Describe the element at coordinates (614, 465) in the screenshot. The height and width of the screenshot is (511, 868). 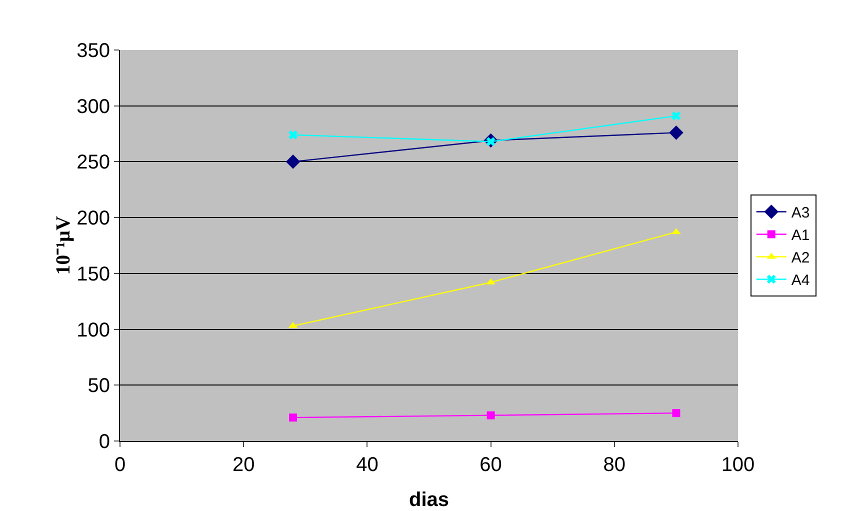
I see `x-tick-label: 80` at that location.